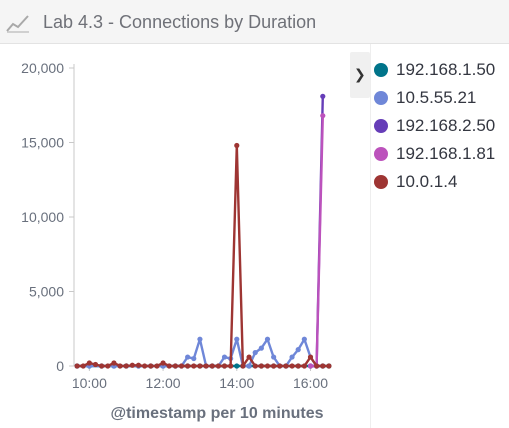 The image size is (509, 428). I want to click on x-axis-title: @timestamp per 10 minutes, so click(217, 413).